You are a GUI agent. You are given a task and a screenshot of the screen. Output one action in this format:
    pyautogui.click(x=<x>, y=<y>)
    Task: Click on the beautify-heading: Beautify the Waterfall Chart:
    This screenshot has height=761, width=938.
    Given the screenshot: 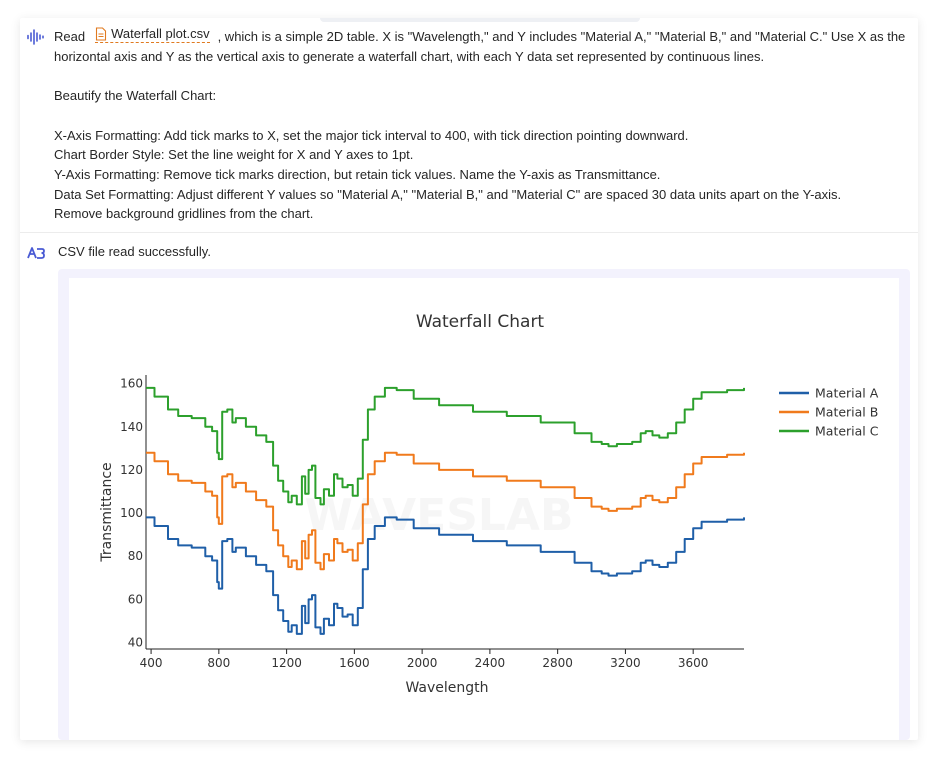 What is the action you would take?
    pyautogui.click(x=135, y=96)
    